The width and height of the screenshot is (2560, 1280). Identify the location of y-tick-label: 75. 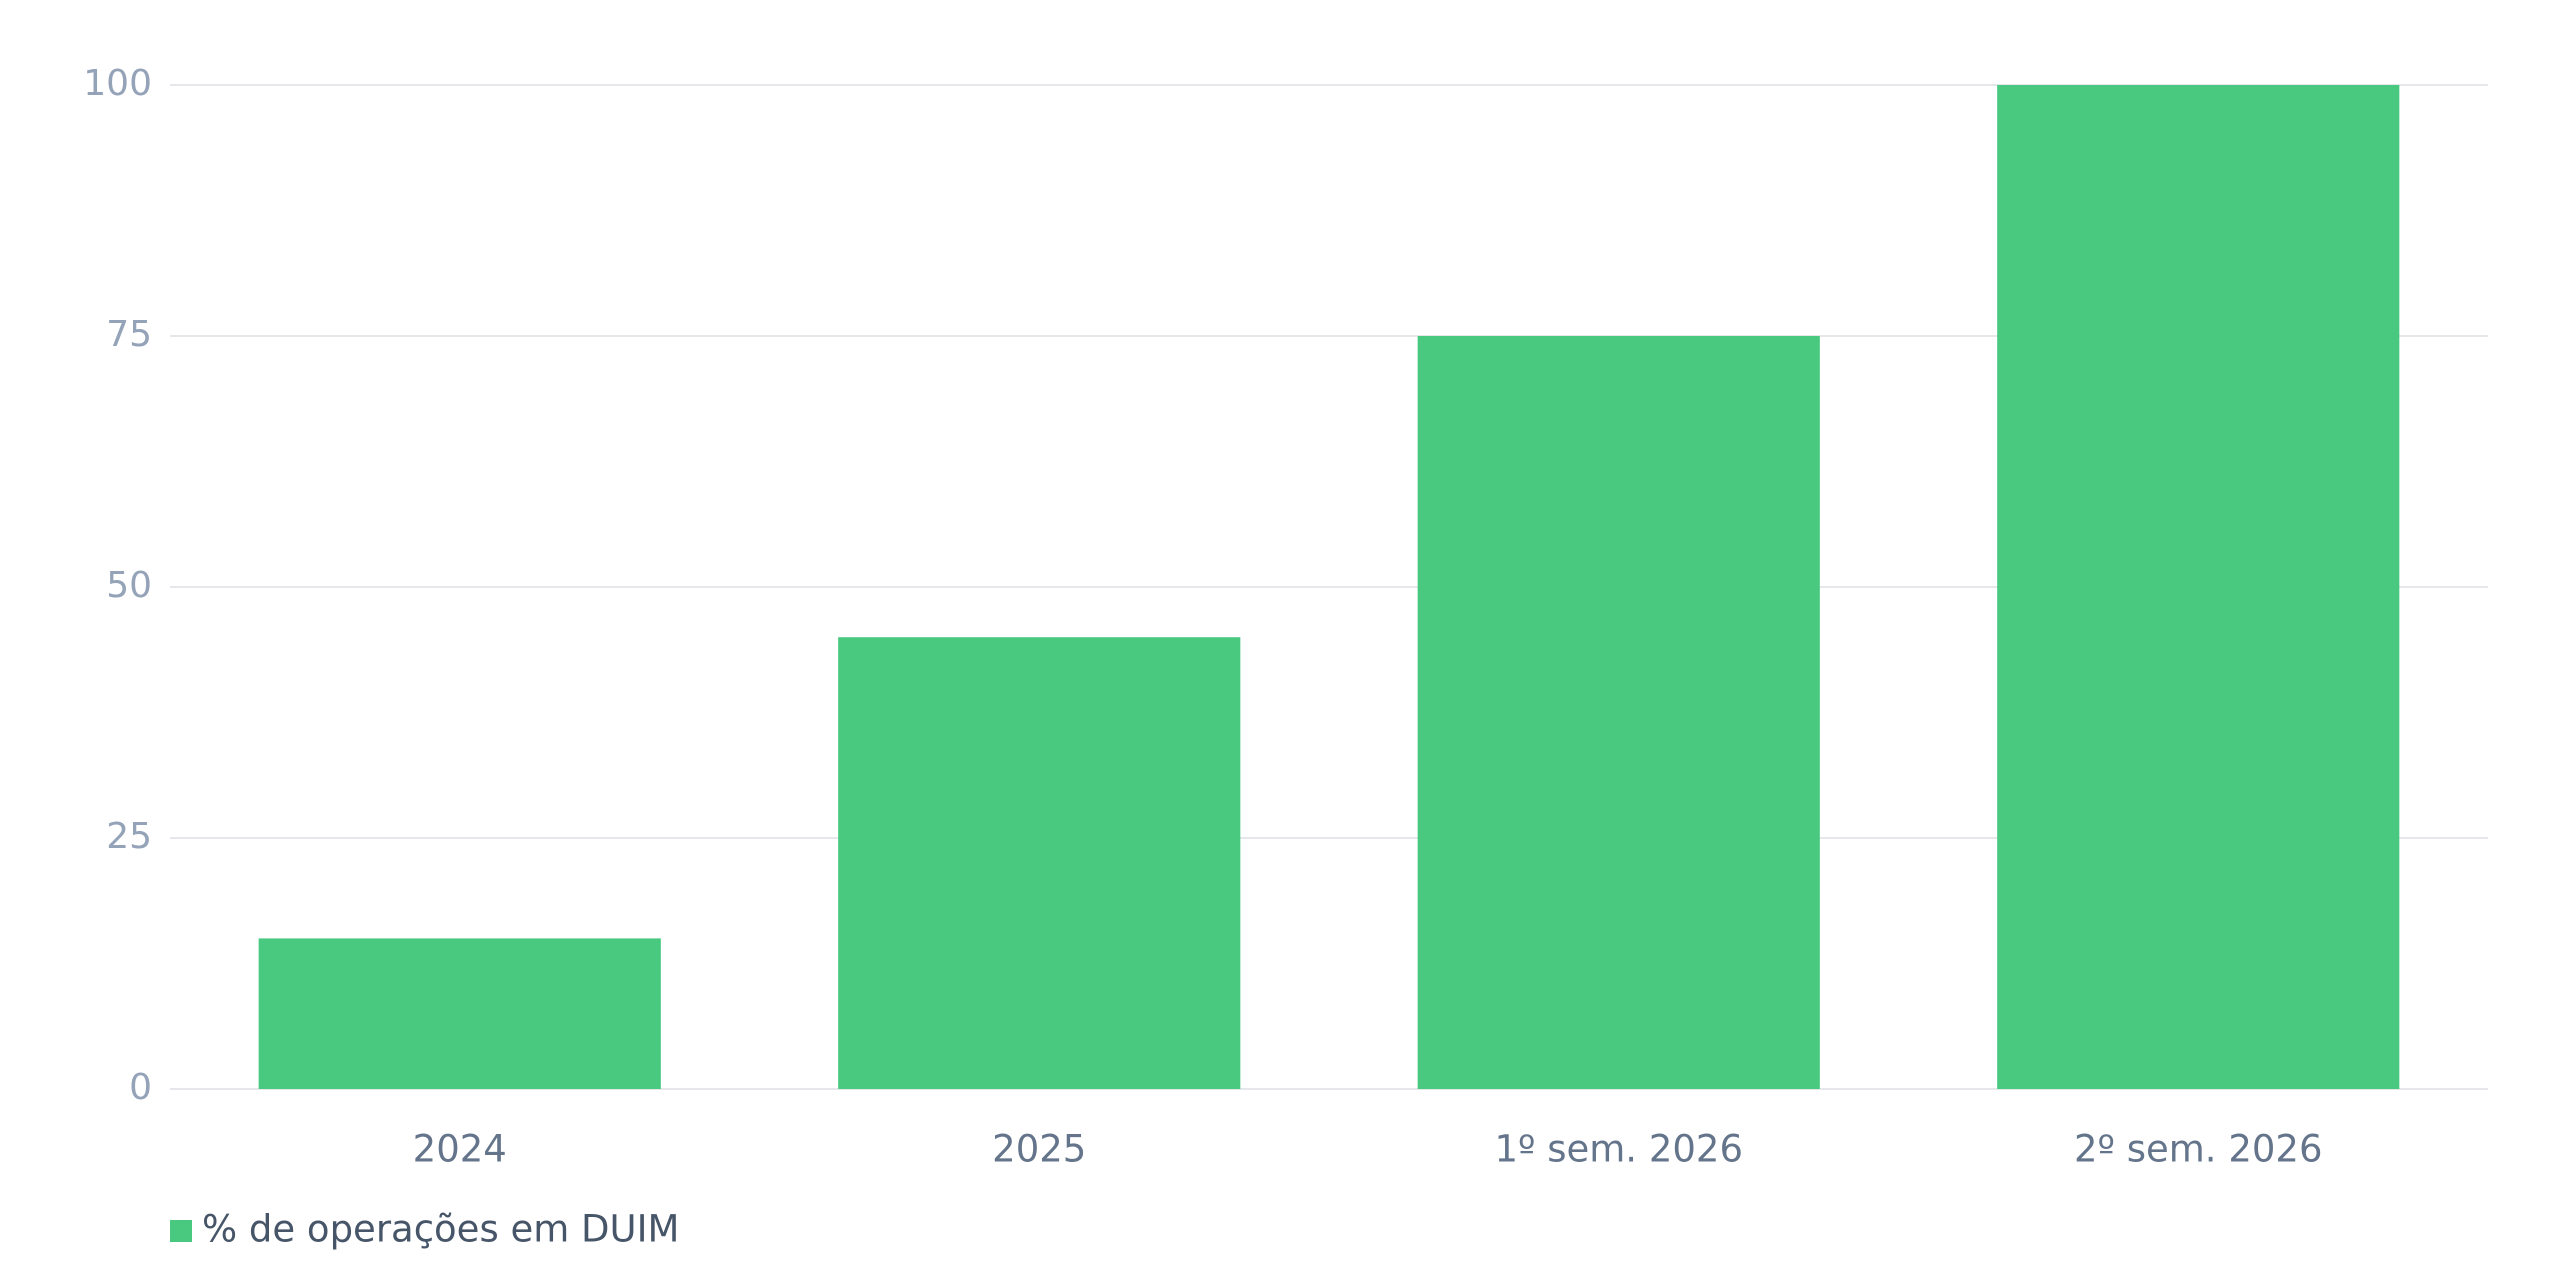
(129, 334).